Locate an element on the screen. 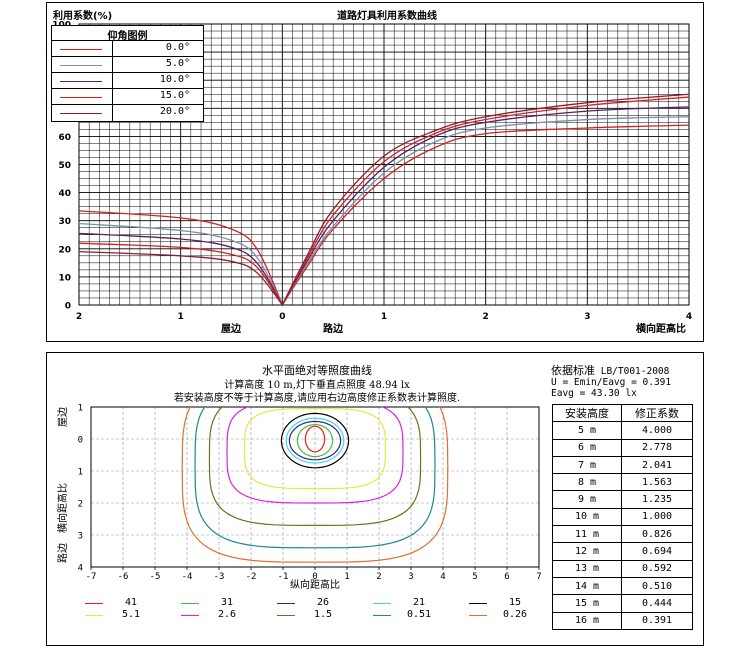  x-tick-label: -6 is located at coordinates (123, 577).